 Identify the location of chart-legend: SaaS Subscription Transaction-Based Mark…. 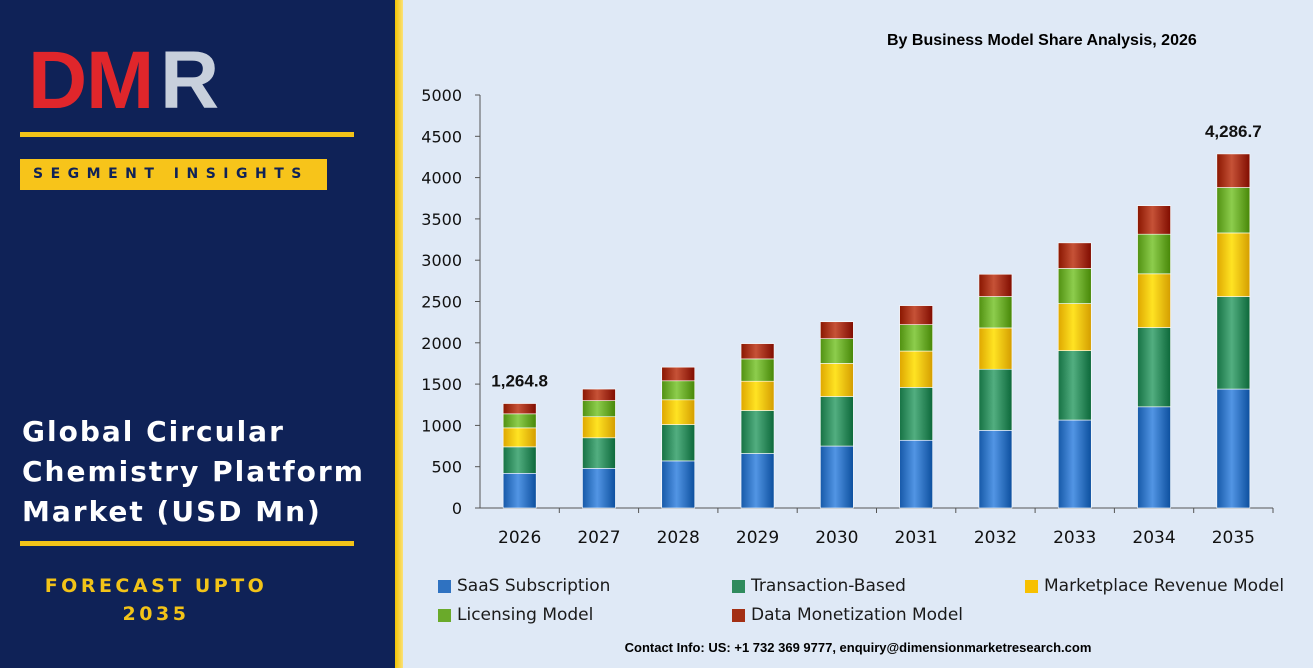
(858, 602).